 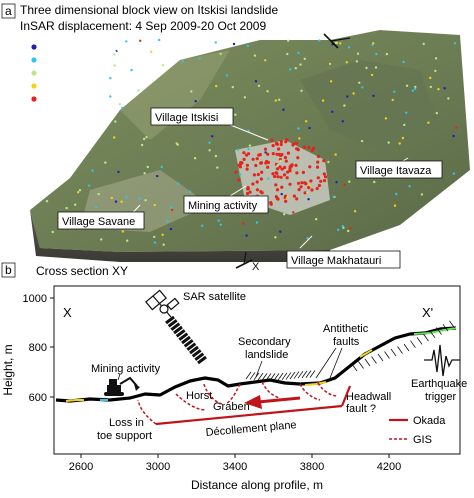 I want to click on callout-makhatauri: Village Makhatauri, so click(x=343, y=252).